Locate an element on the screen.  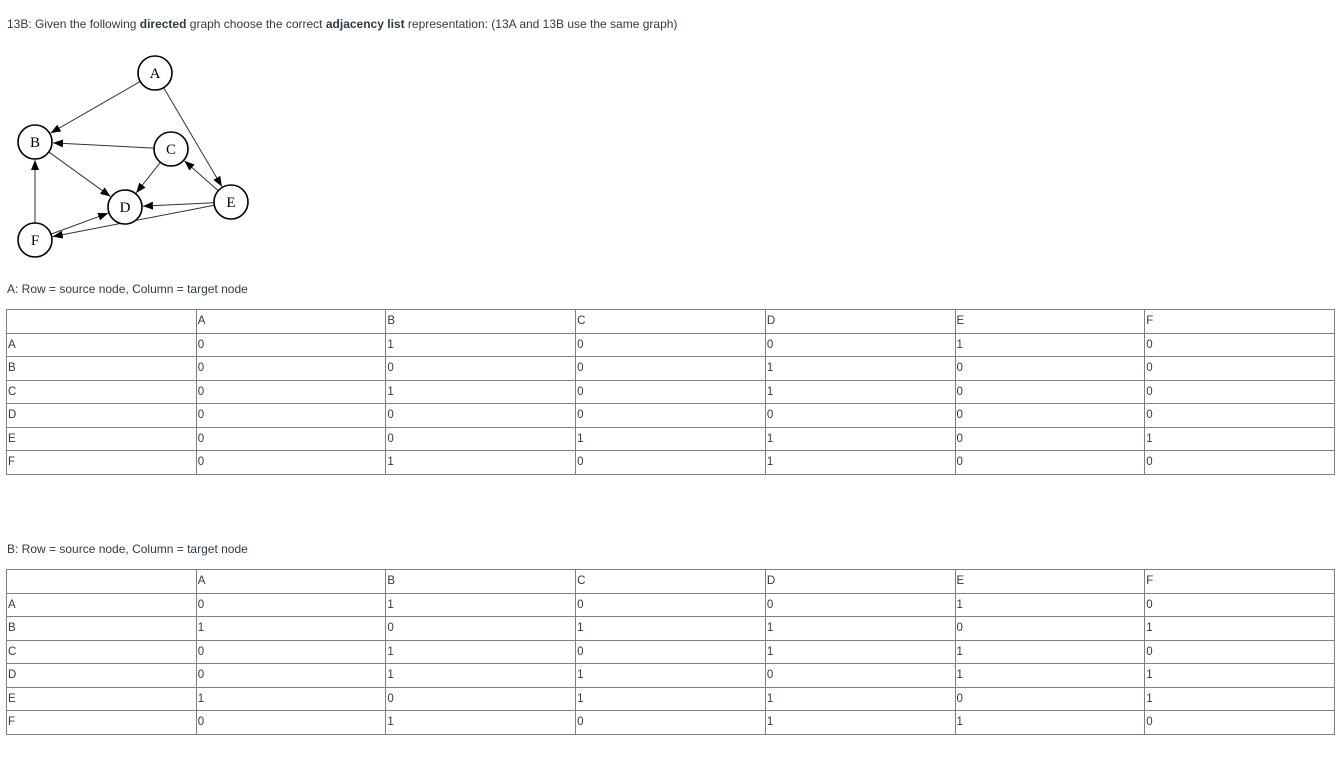
edge-C-B is located at coordinates (103, 144).